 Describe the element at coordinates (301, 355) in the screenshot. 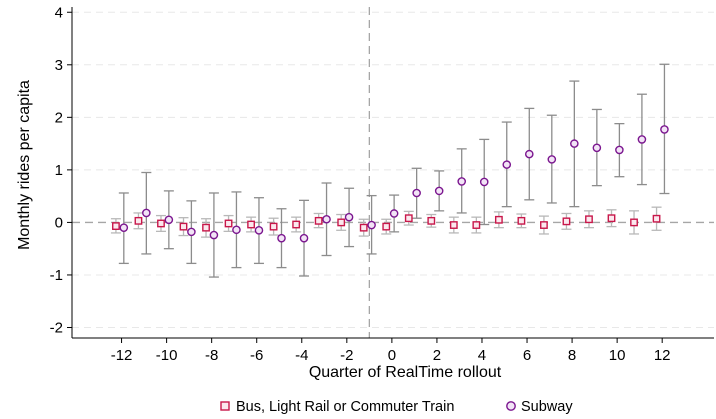

I see `x-tick-label: -4` at that location.